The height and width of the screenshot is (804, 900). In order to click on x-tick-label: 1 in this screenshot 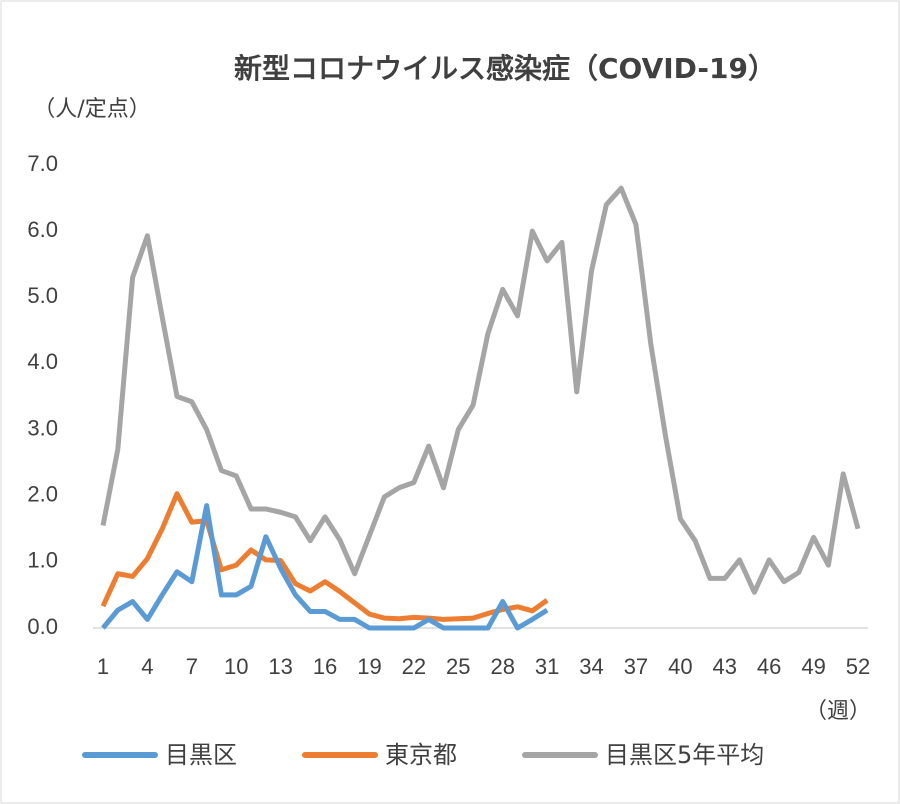, I will do `click(103, 666)`.